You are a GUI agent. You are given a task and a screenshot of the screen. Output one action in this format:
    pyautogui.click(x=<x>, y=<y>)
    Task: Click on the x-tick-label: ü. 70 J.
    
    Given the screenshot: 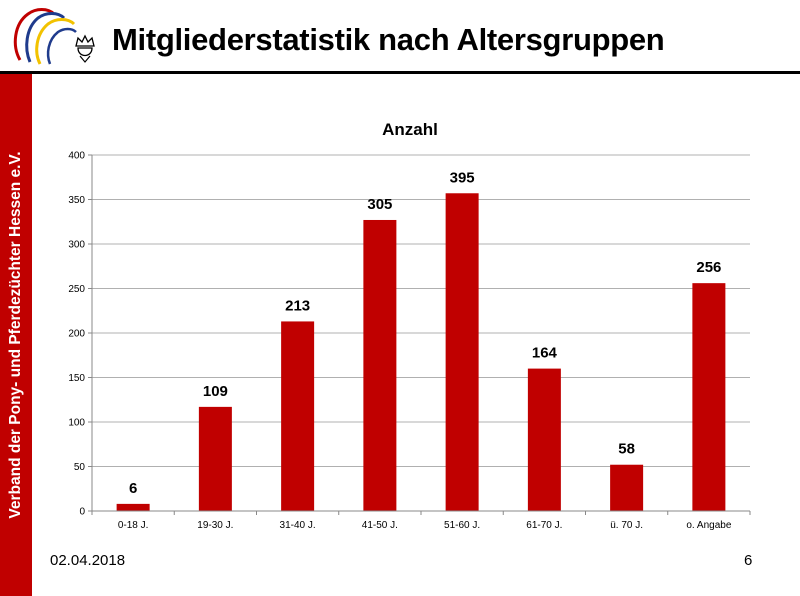 What is the action you would take?
    pyautogui.click(x=626, y=525)
    